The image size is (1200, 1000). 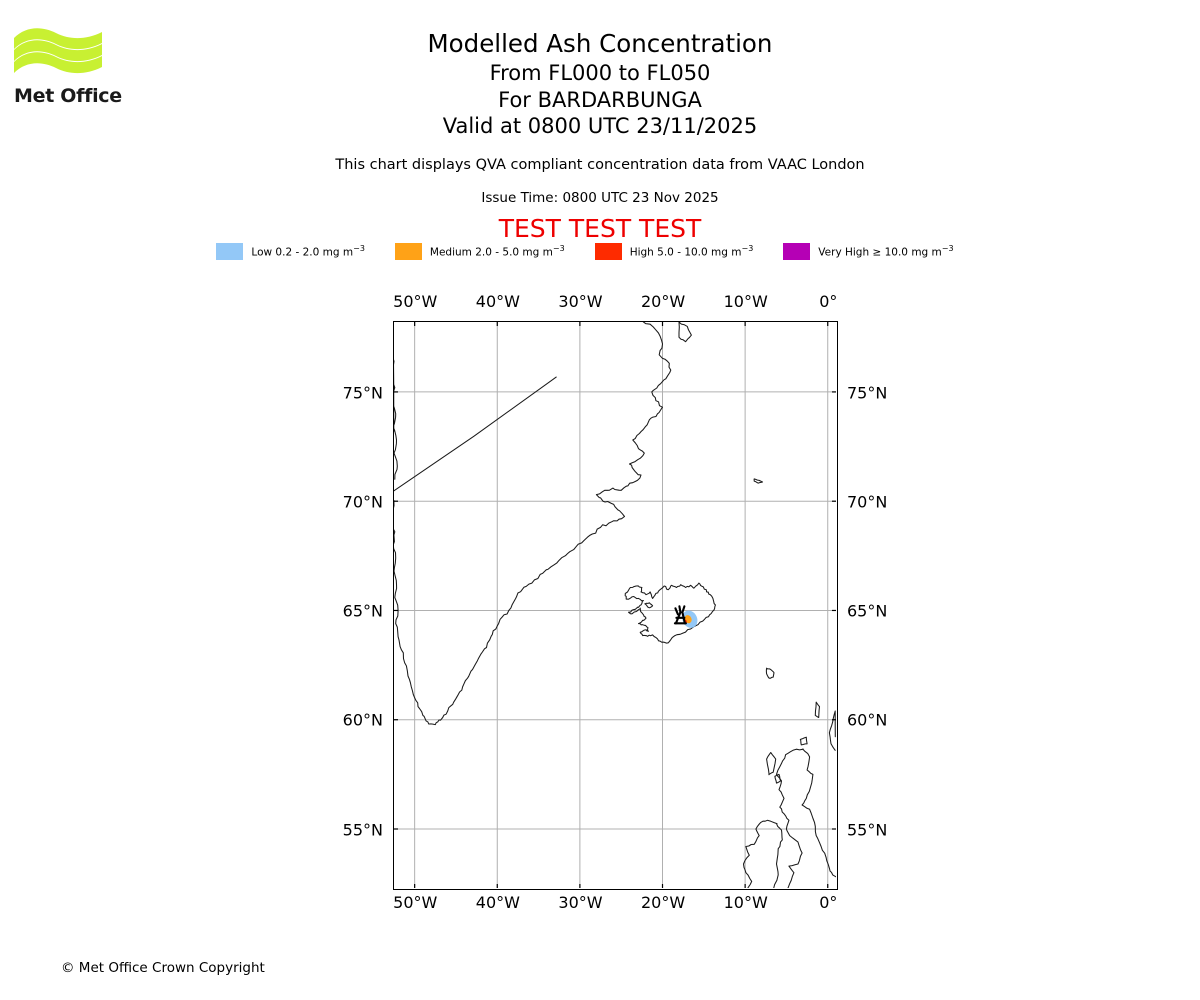 I want to click on legend-item-very-high: Very High ≥ 10.0 mg m−3, so click(x=883, y=251).